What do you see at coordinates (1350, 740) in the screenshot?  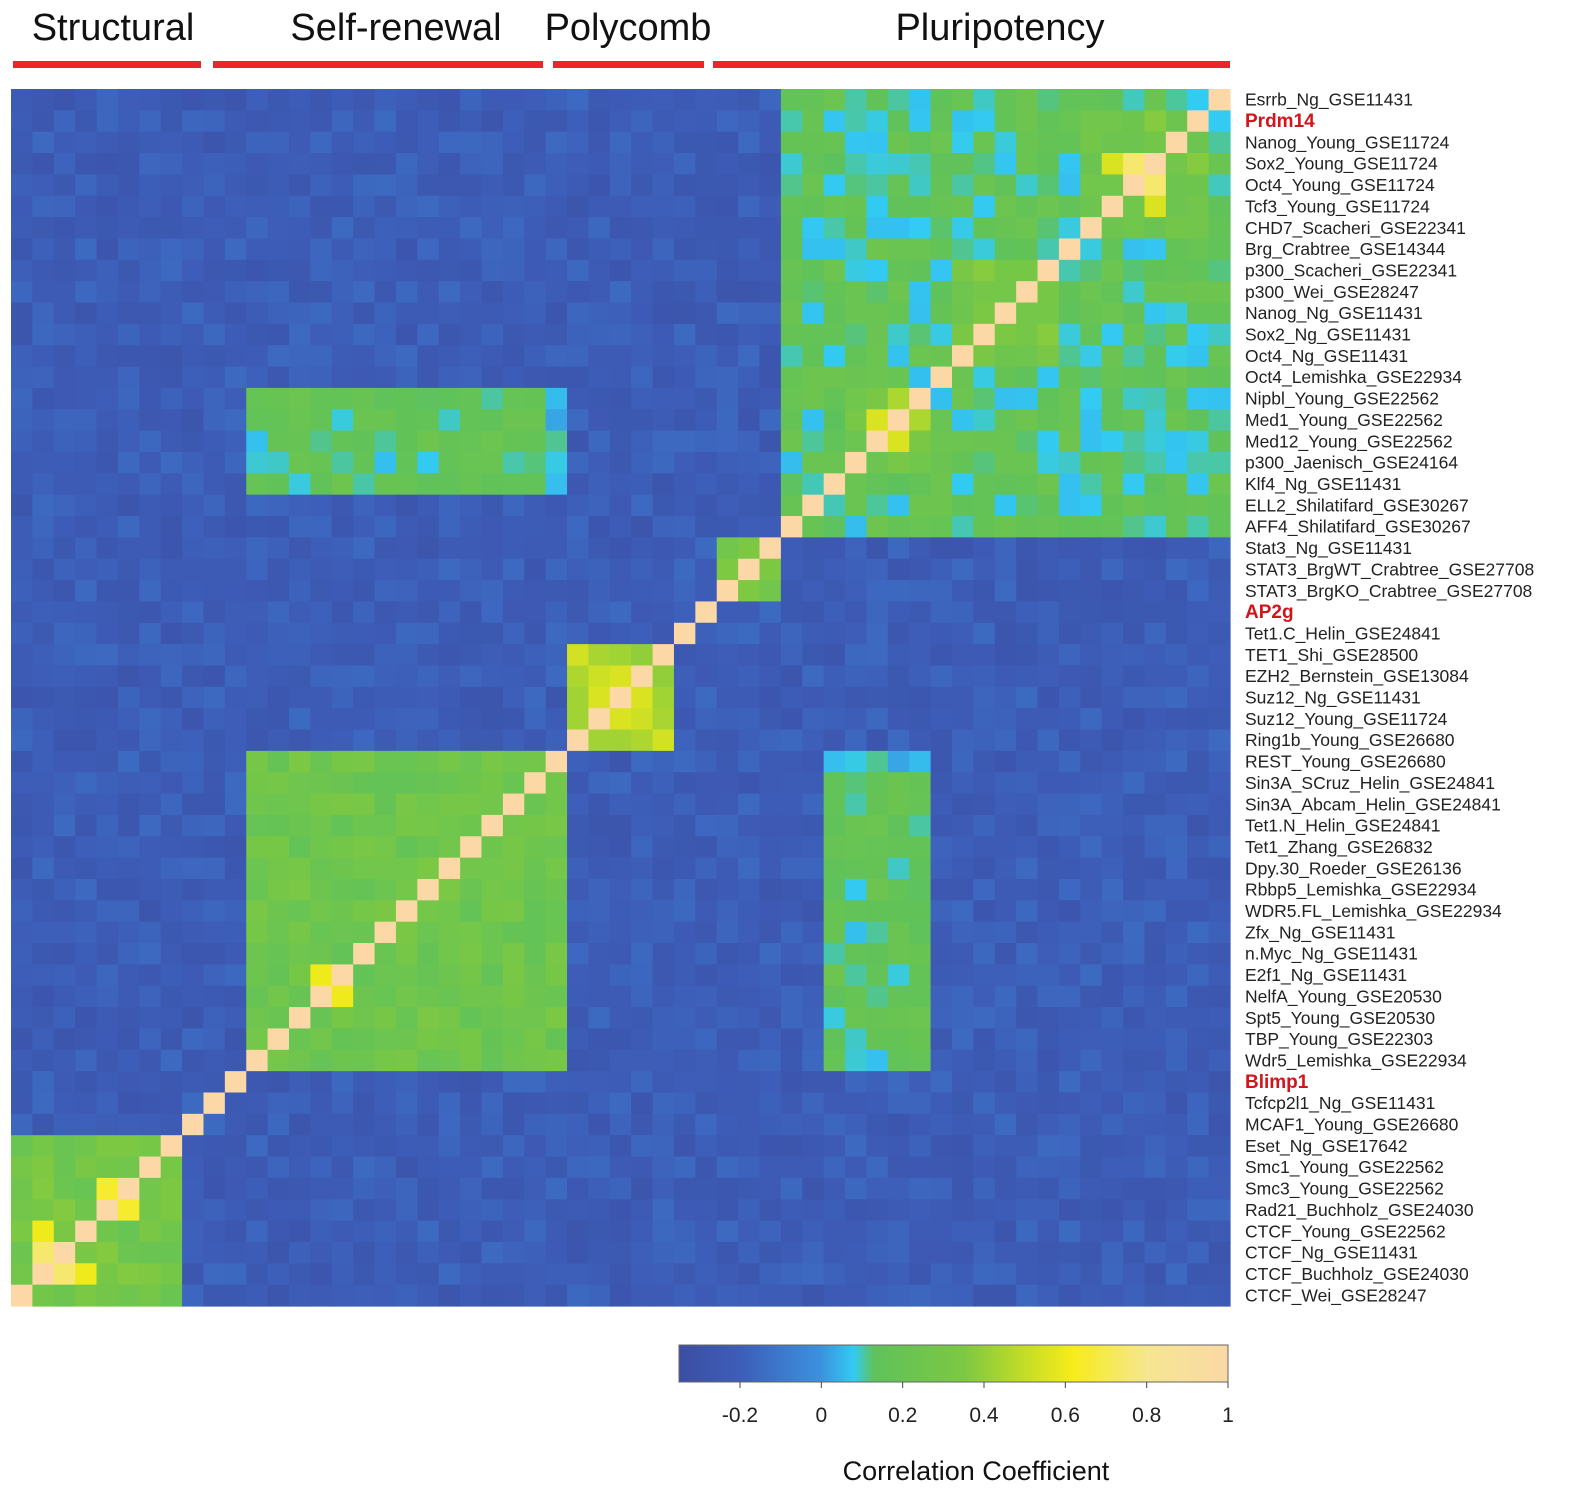 I see `row-label: Ring1b_Young_GSE26680` at bounding box center [1350, 740].